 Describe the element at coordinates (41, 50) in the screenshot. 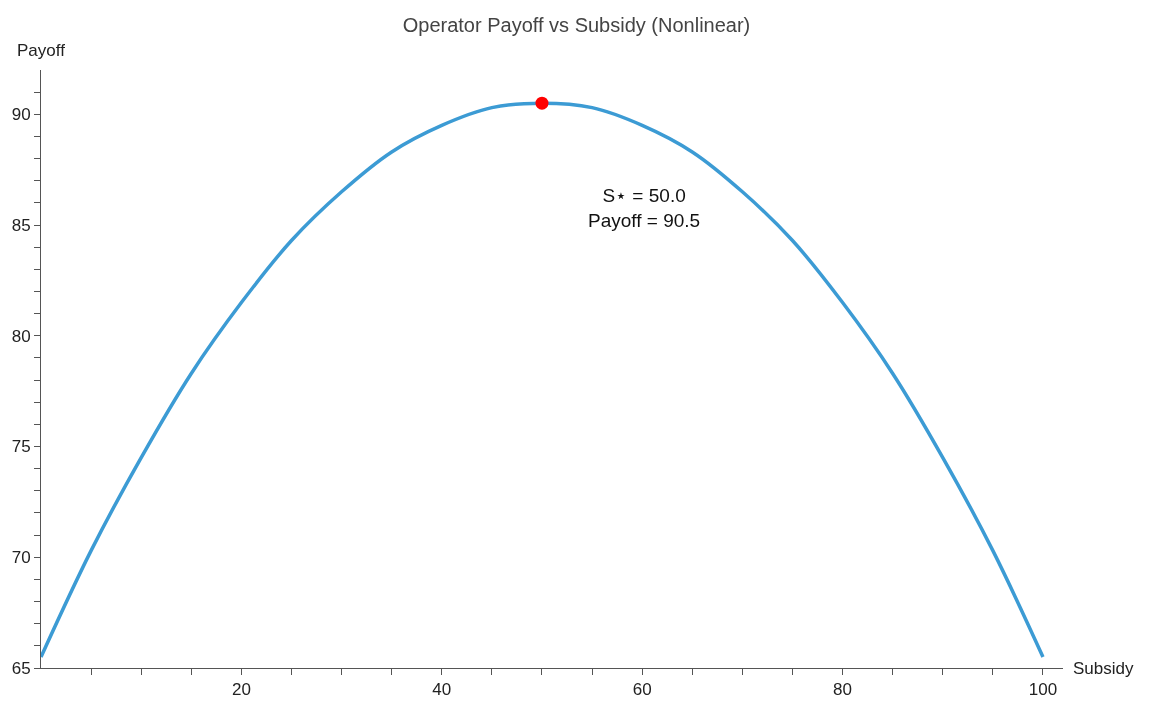

I see `y-axis-title: Payoff` at that location.